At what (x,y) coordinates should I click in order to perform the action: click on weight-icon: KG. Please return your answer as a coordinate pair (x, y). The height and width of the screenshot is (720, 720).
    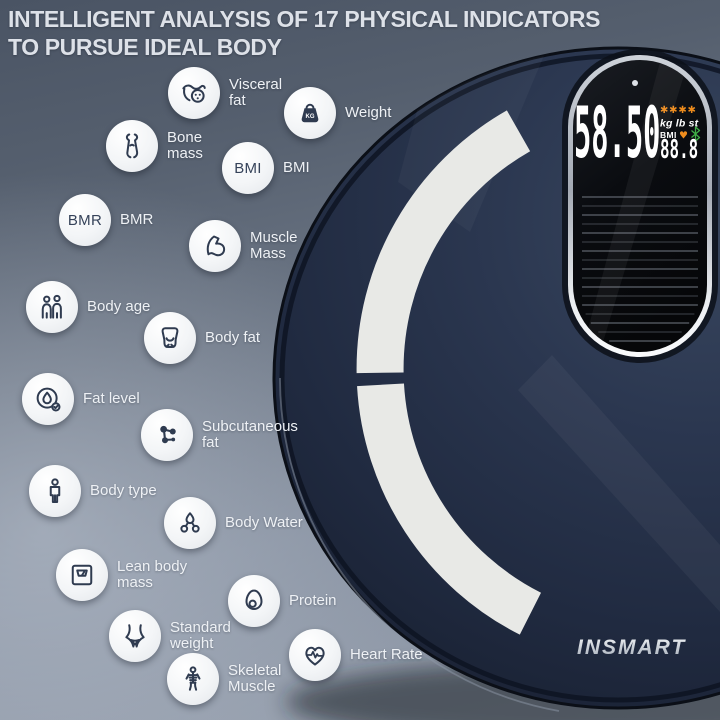
    Looking at the image, I should click on (310, 113).